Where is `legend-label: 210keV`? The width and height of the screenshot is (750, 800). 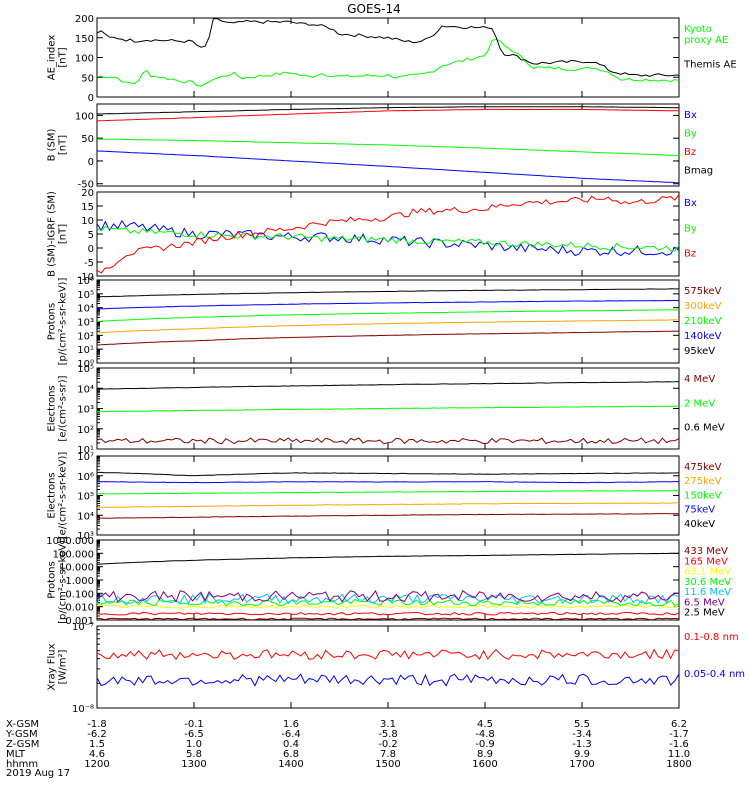
legend-label: 210keV is located at coordinates (703, 321).